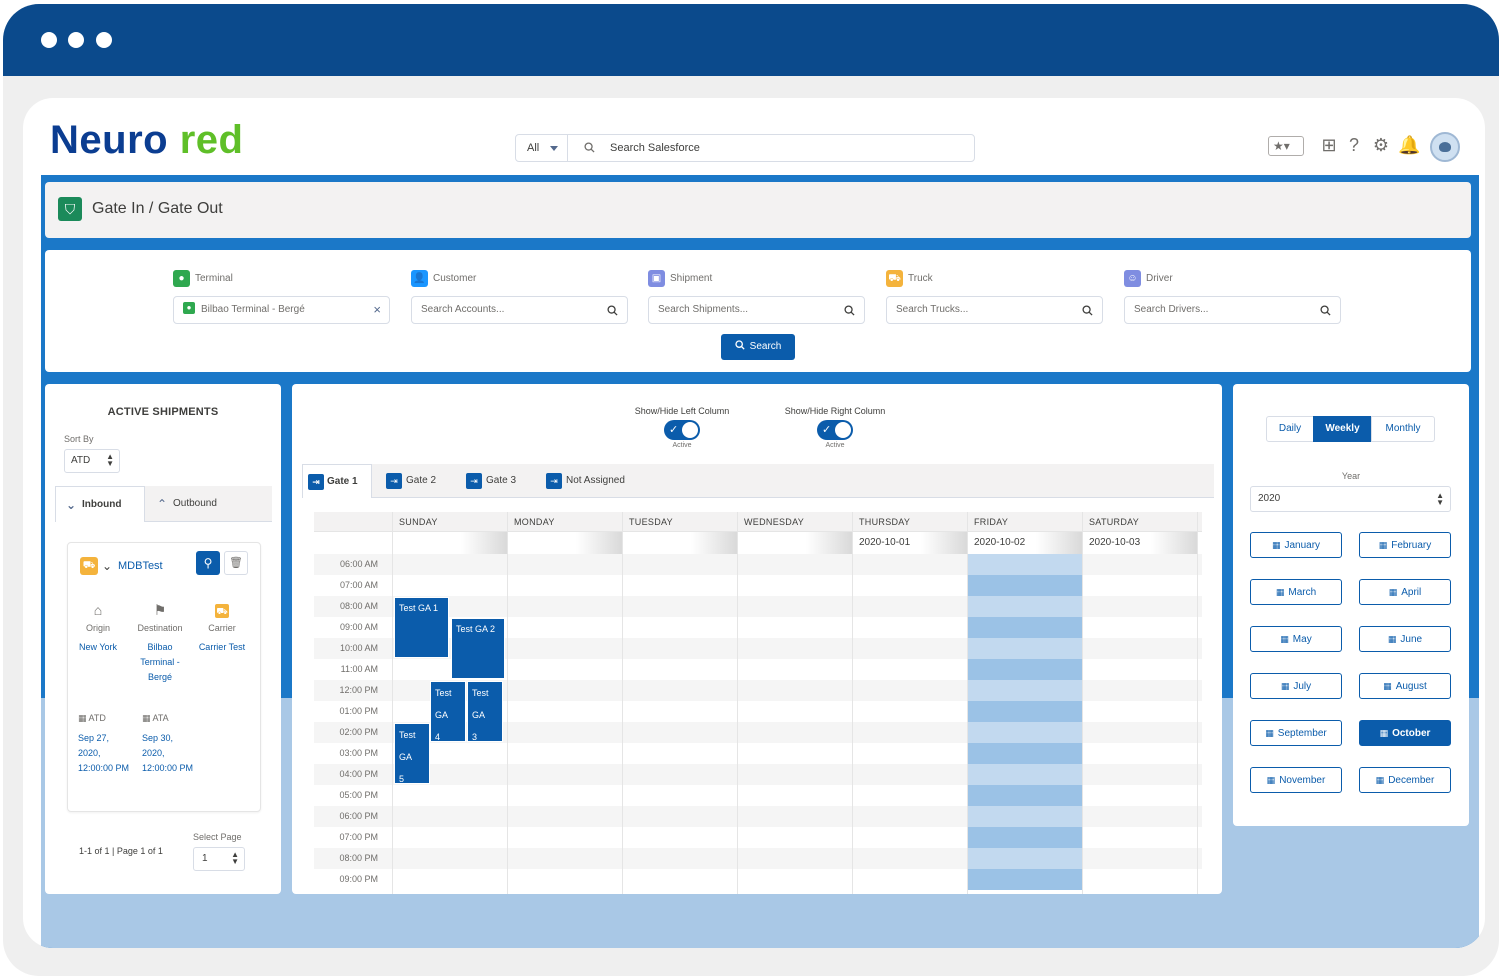 The height and width of the screenshot is (977, 1500). I want to click on monthly-button: Monthly, so click(1403, 429).